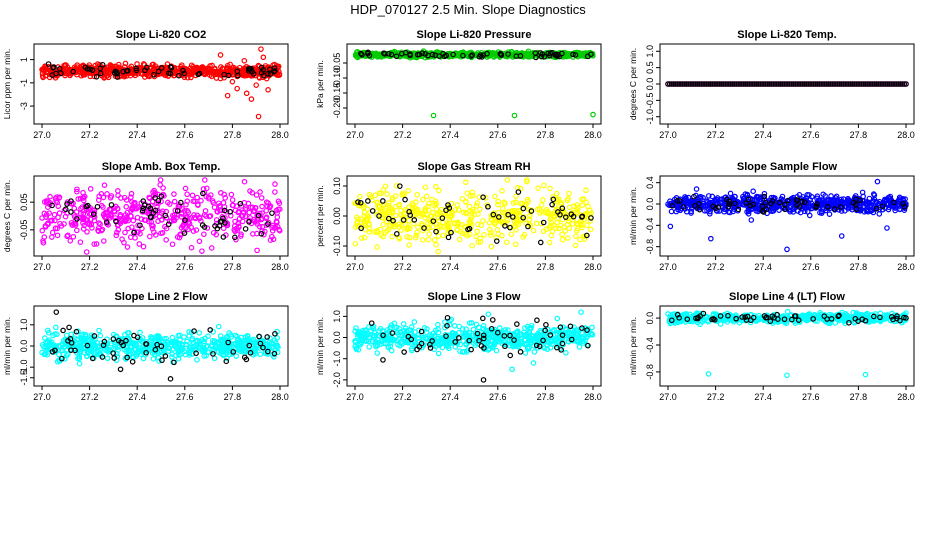  Describe the element at coordinates (787, 297) in the screenshot. I see `panel-title: Slope Line 4 (LT) Flow` at that location.